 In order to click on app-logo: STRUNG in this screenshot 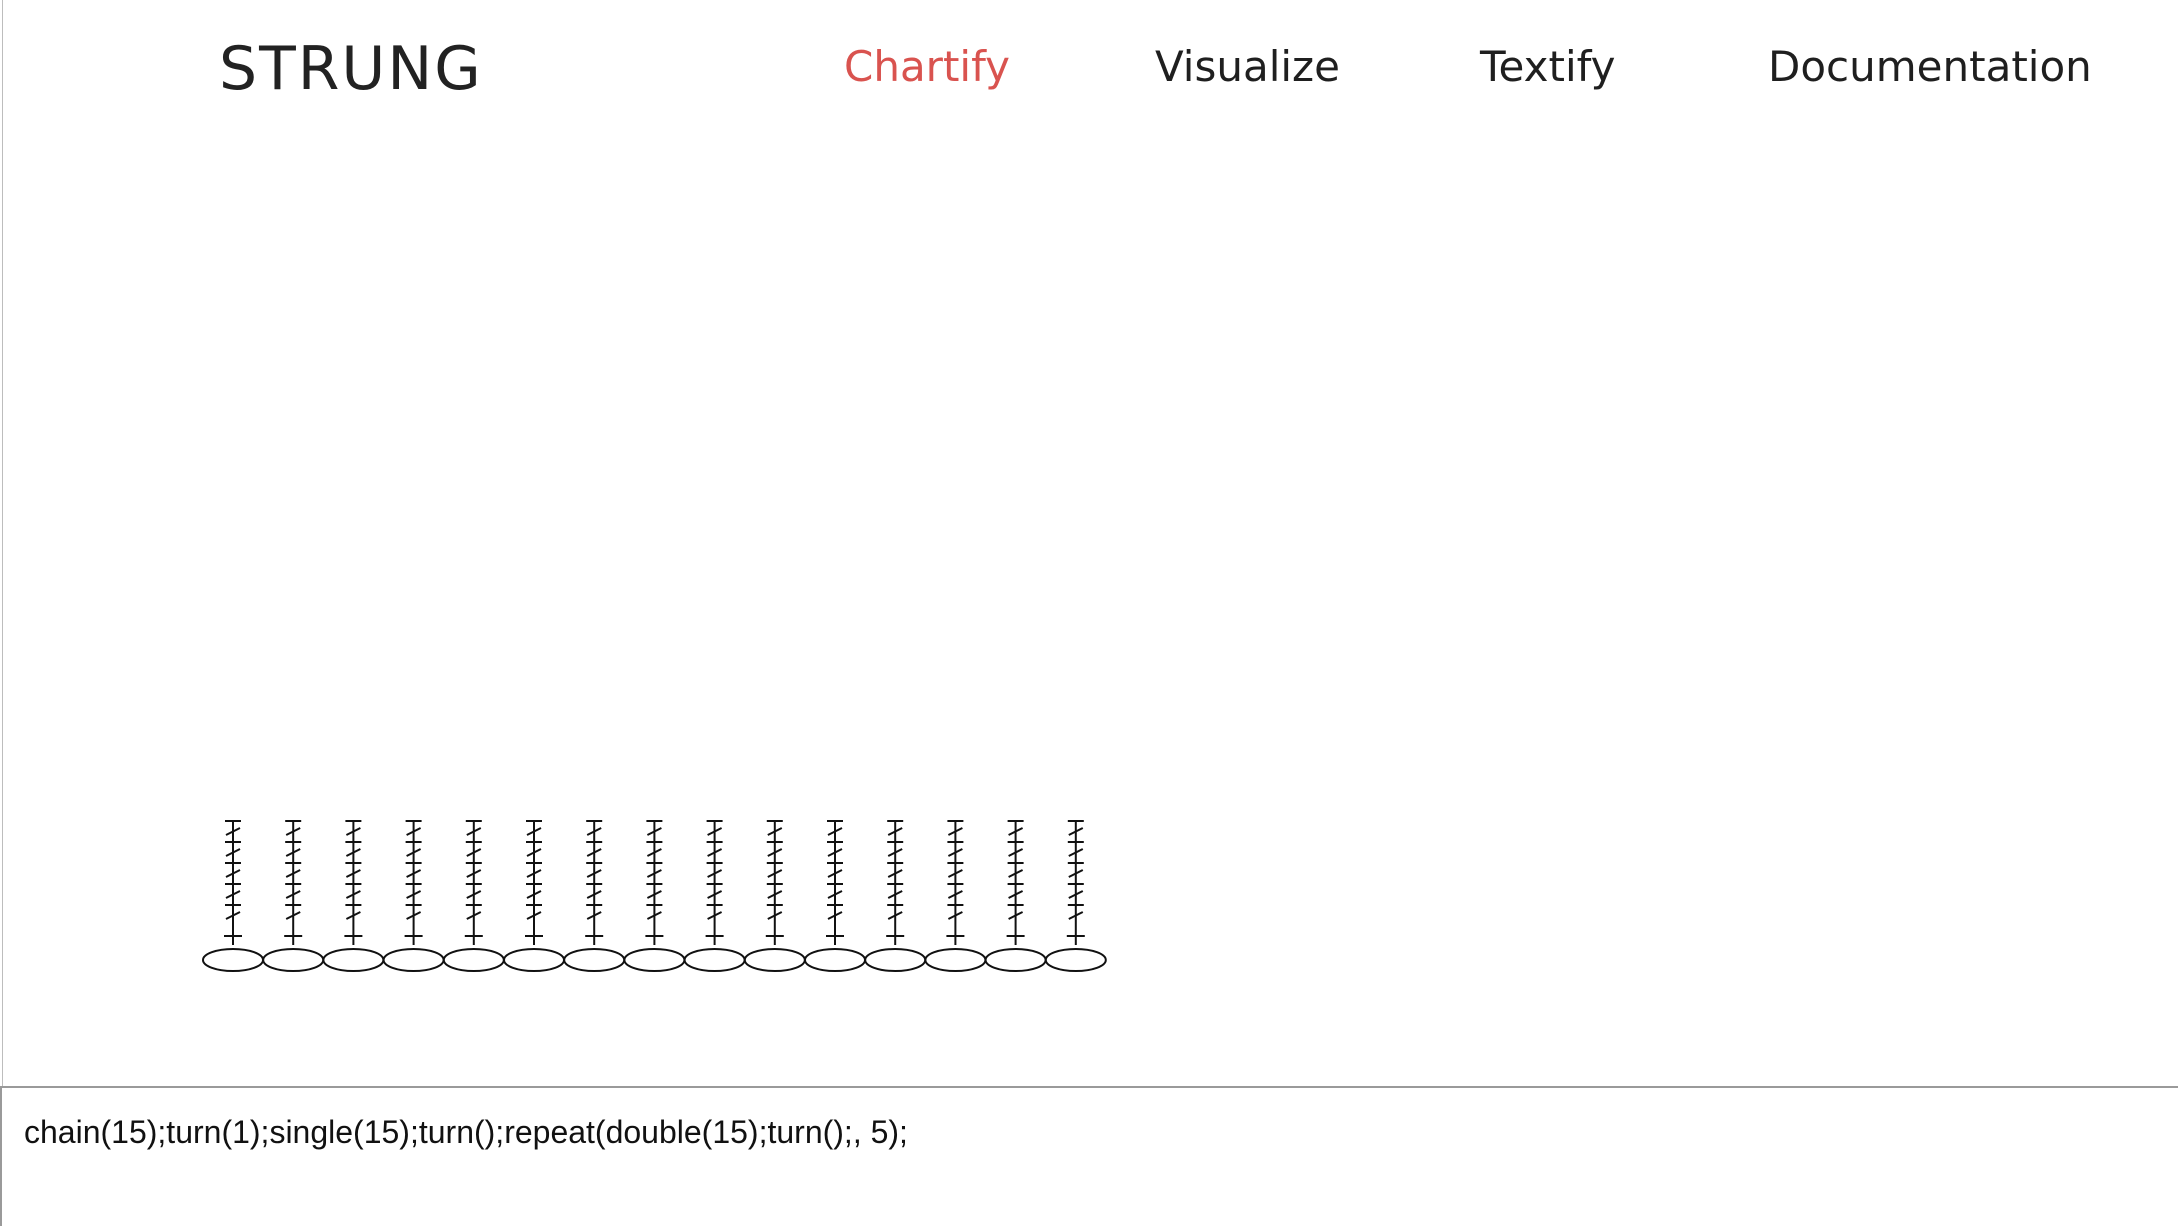, I will do `click(351, 69)`.